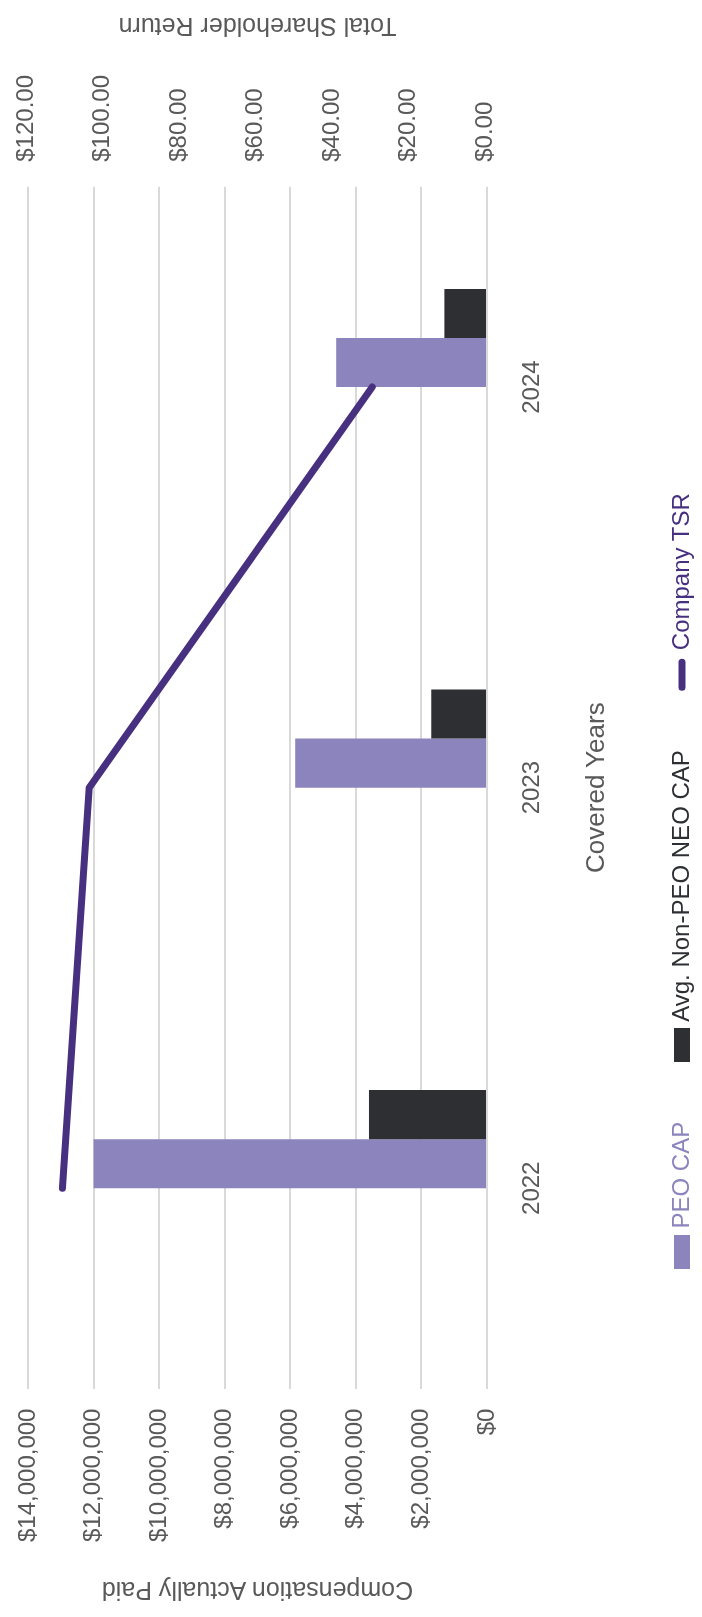 Image resolution: width=702 pixels, height=1617 pixels. What do you see at coordinates (680, 1175) in the screenshot?
I see `text: PEO CAP` at bounding box center [680, 1175].